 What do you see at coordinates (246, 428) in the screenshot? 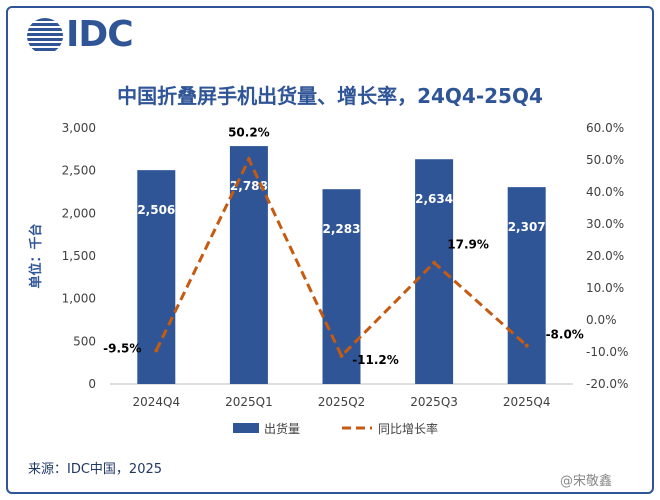
I see `legend-bar-swatch` at bounding box center [246, 428].